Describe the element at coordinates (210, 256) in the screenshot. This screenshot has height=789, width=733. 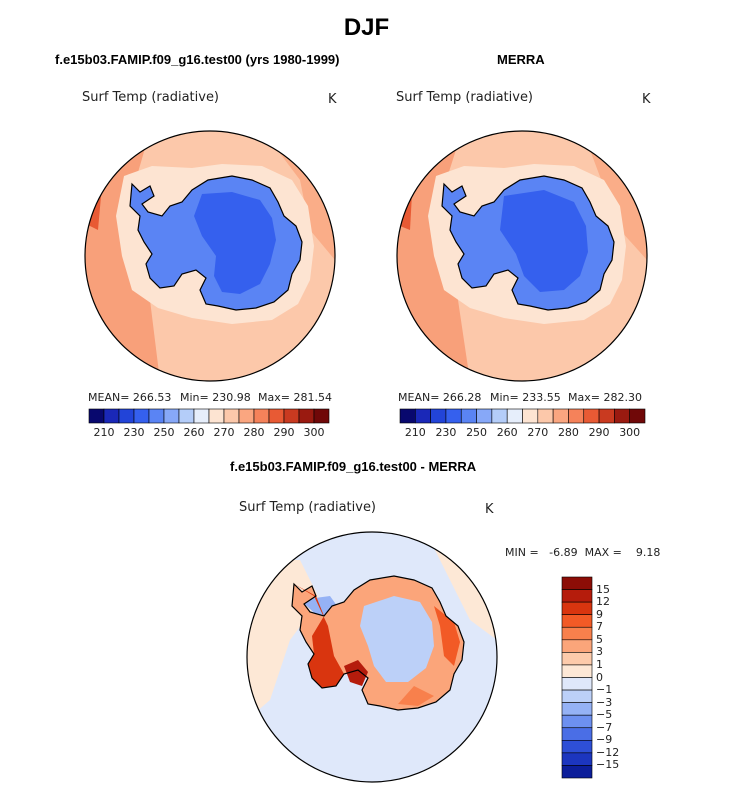
I see `panel-1-map` at that location.